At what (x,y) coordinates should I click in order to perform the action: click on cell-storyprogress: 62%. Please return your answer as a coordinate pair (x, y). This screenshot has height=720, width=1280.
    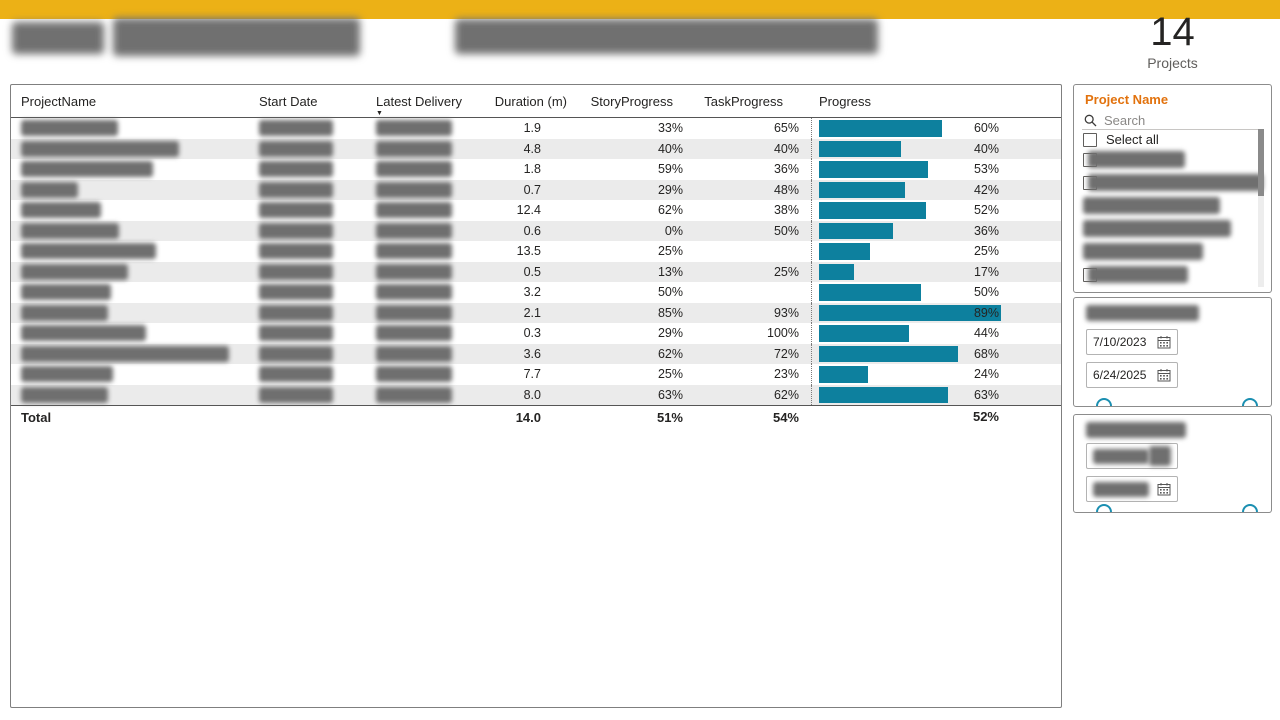
    Looking at the image, I should click on (670, 353).